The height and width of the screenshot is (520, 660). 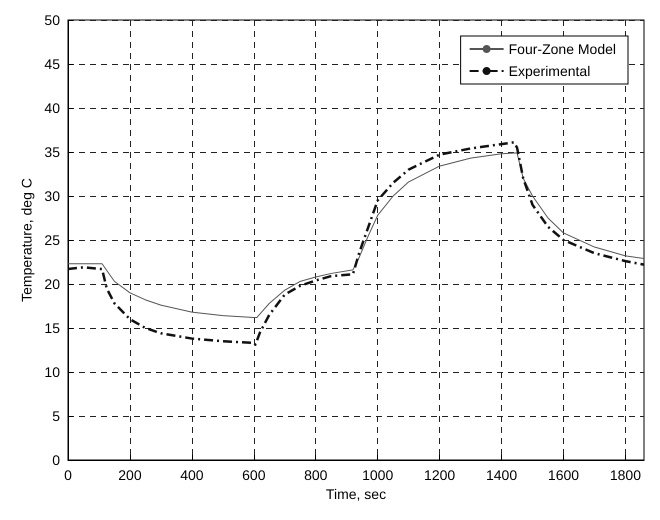 I want to click on x-tick-label: 800, so click(x=316, y=475).